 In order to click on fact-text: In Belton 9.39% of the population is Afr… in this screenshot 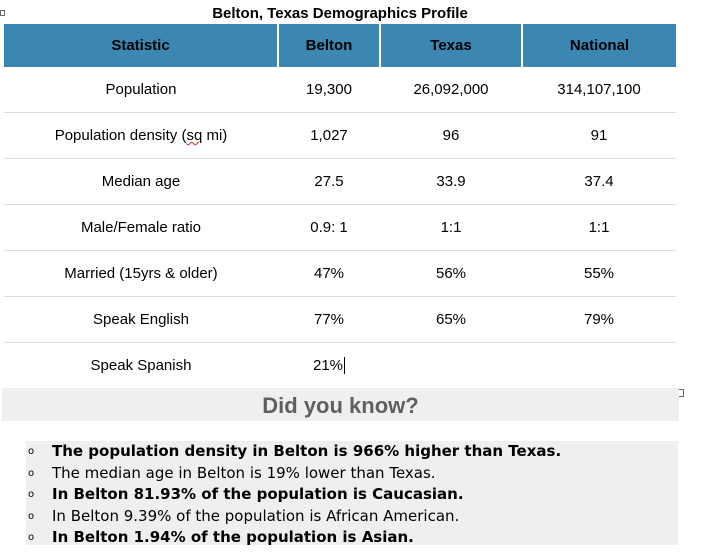, I will do `click(256, 515)`.